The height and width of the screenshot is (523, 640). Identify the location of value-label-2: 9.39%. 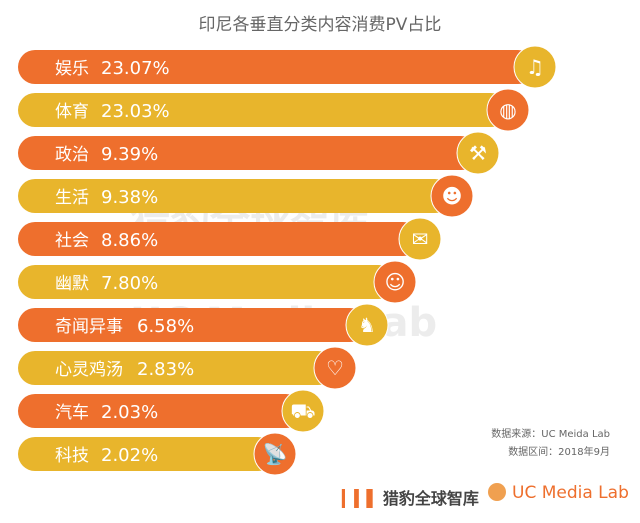
(129, 154).